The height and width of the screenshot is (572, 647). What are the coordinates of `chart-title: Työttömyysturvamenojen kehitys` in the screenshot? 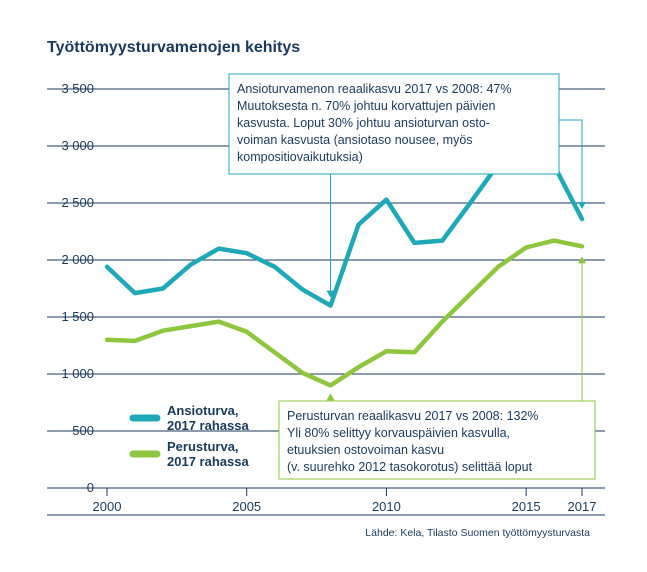 It's located at (173, 47).